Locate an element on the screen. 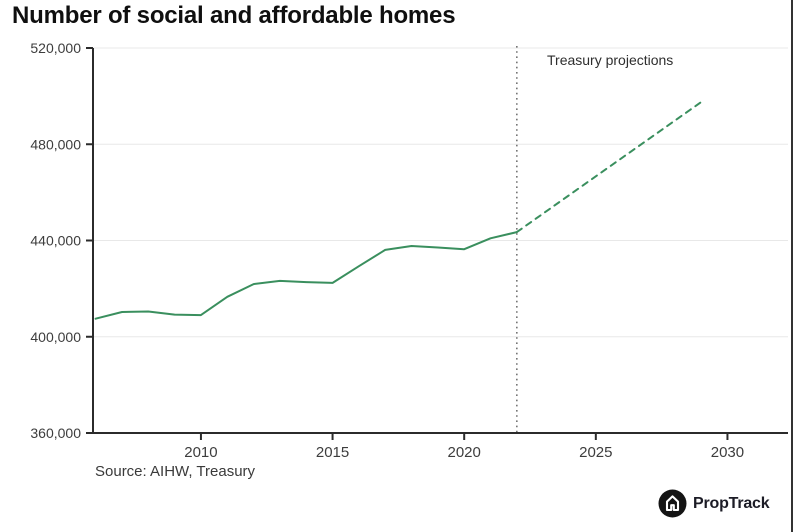  x-tick-label: 2025 is located at coordinates (595, 452).